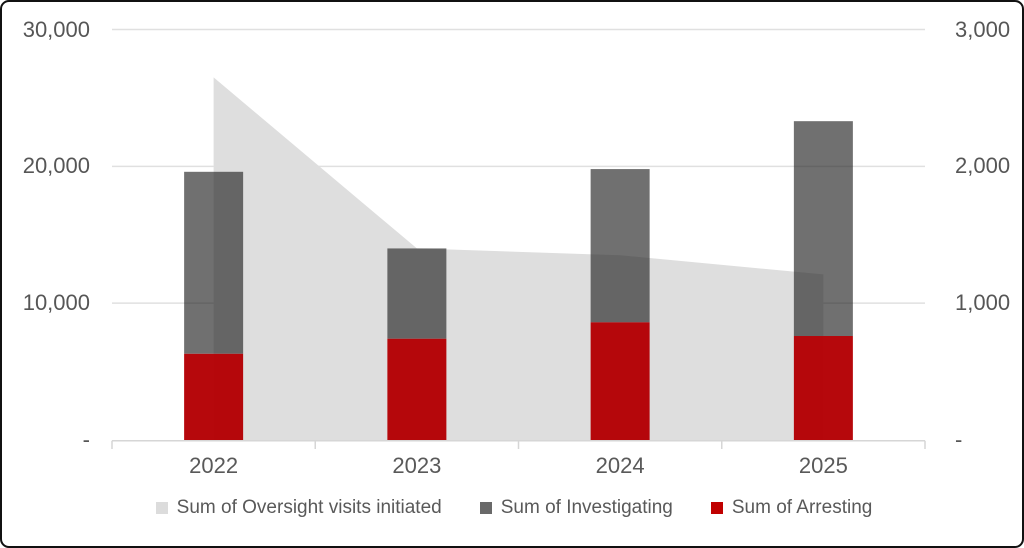  I want to click on y-left-tick-label: 20,000, so click(56, 166).